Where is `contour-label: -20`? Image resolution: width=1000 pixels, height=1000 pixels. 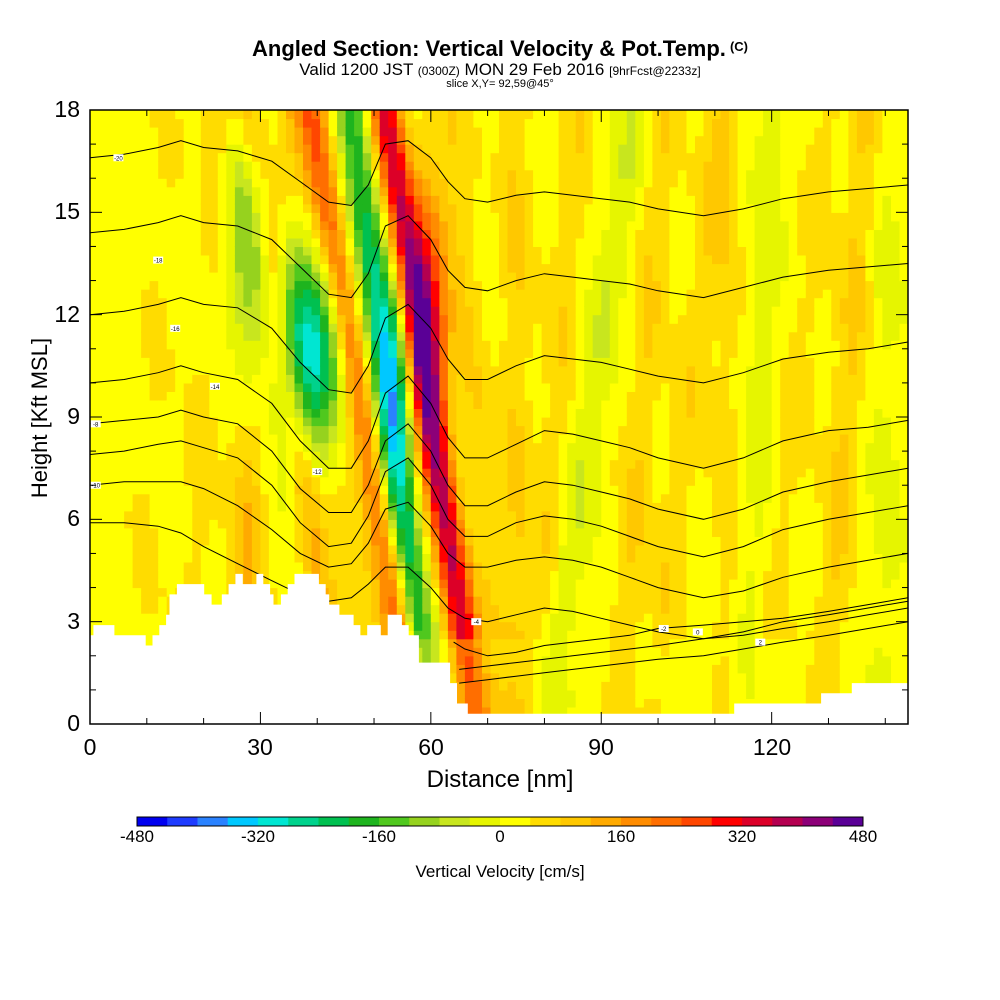 contour-label: -20 is located at coordinates (118, 159).